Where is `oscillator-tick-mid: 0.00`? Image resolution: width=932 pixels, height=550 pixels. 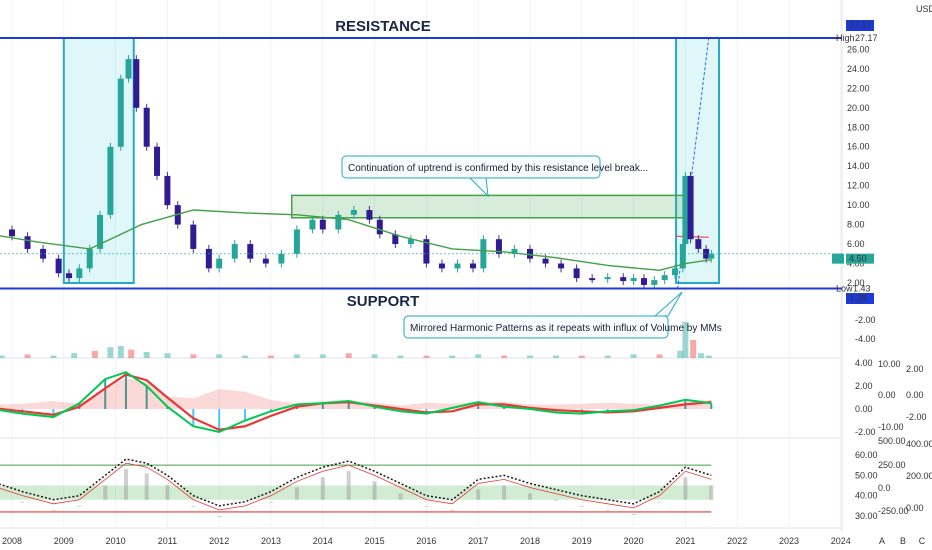
oscillator-tick-mid: 0.00 is located at coordinates (887, 395).